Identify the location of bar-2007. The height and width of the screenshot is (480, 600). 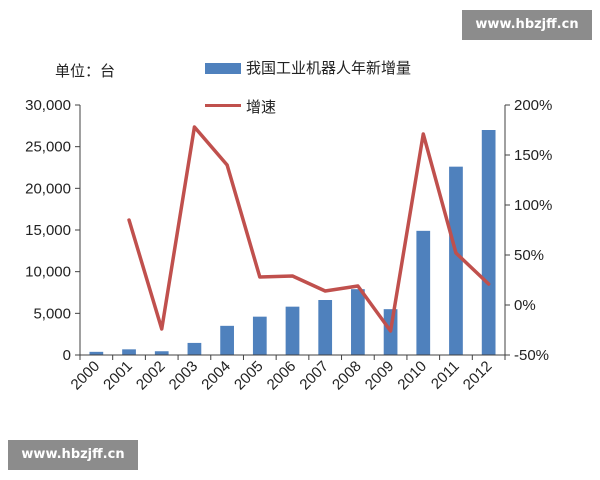
(325, 327).